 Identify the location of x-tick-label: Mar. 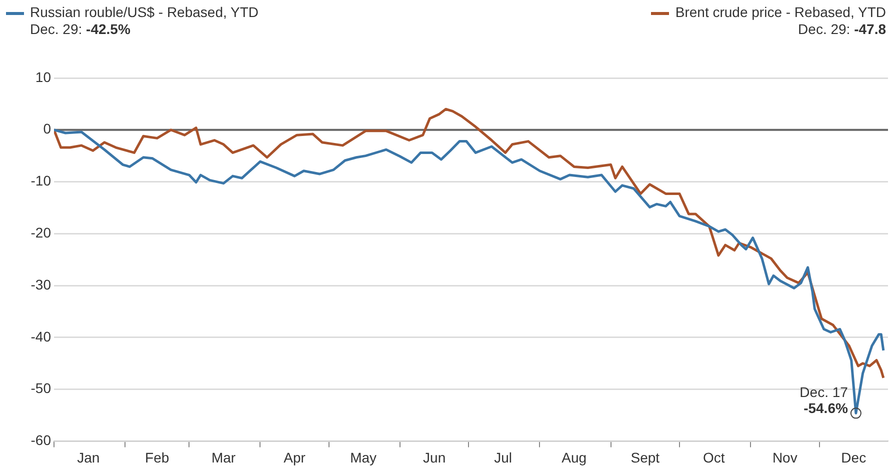
(223, 457).